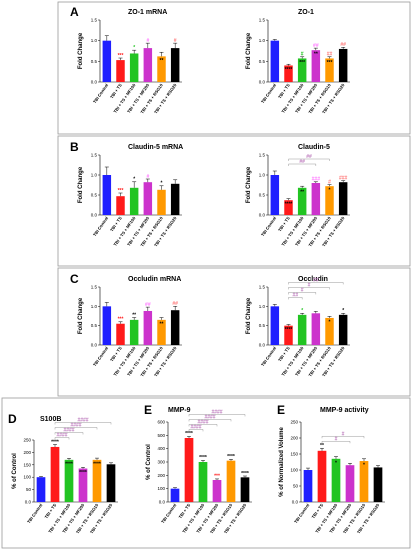 The width and height of the screenshot is (412, 550). What do you see at coordinates (294, 422) in the screenshot?
I see `y-tick-label: 250` at bounding box center [294, 422].